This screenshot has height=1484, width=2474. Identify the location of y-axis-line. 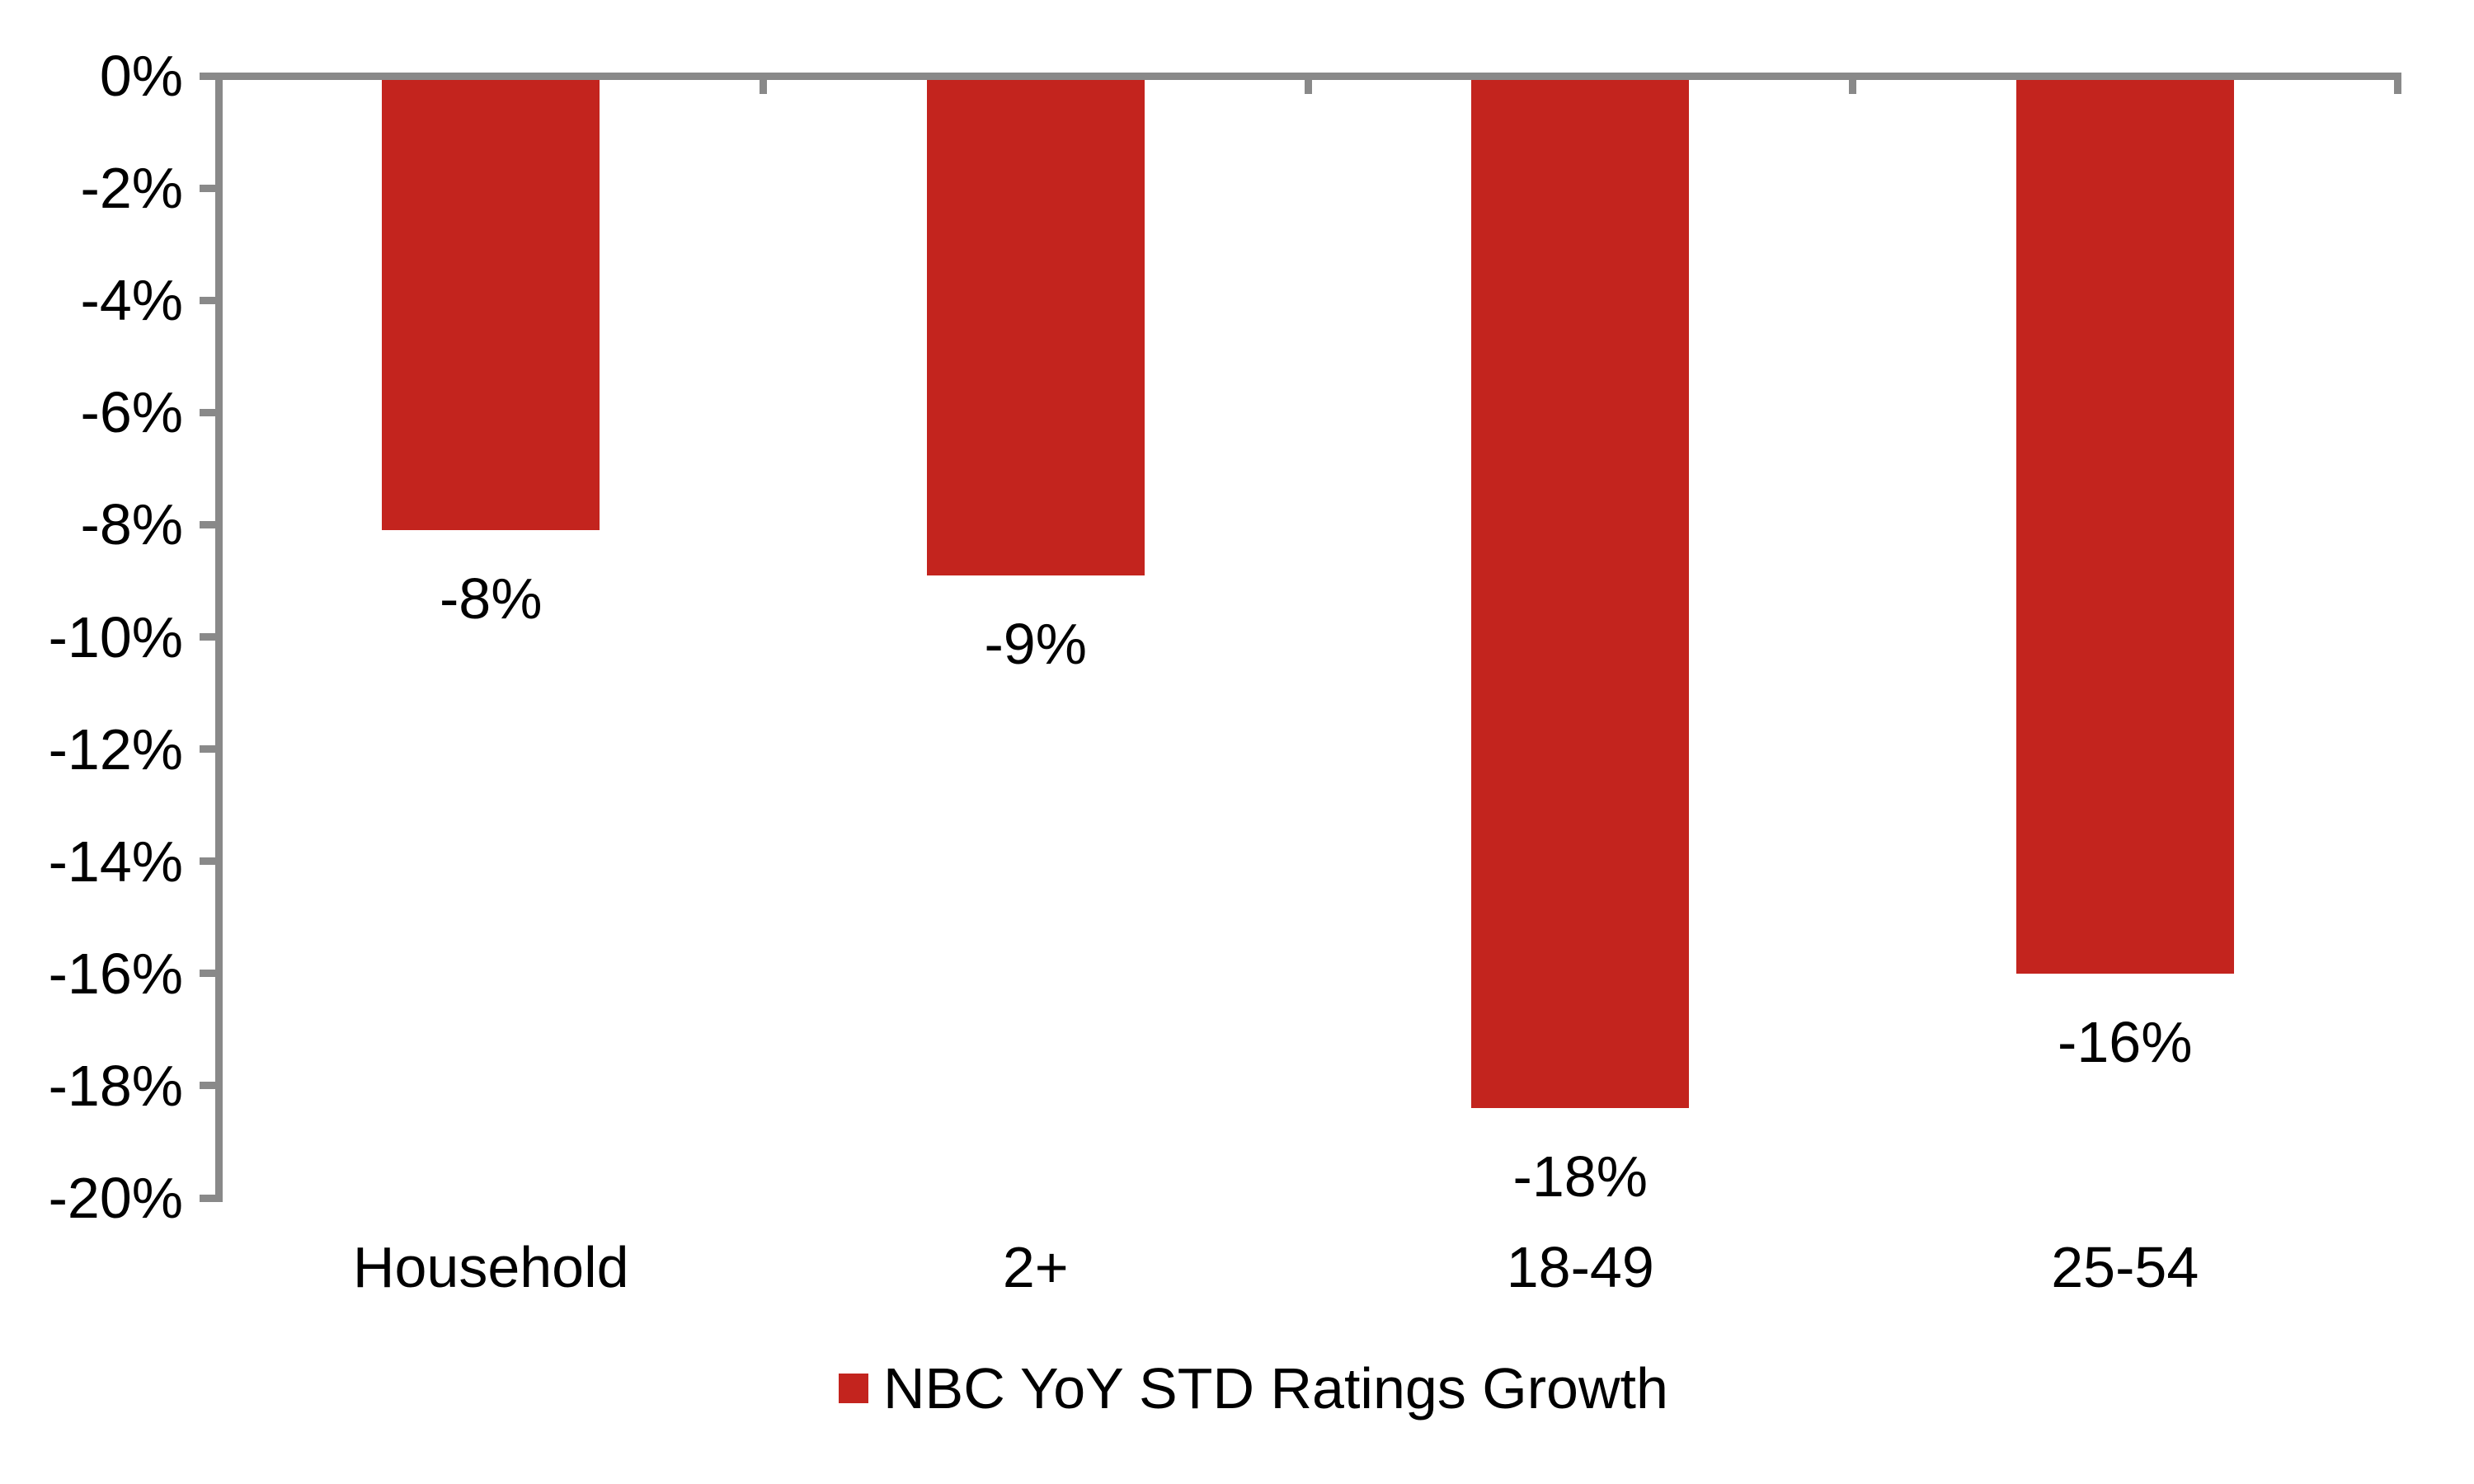
(218, 637).